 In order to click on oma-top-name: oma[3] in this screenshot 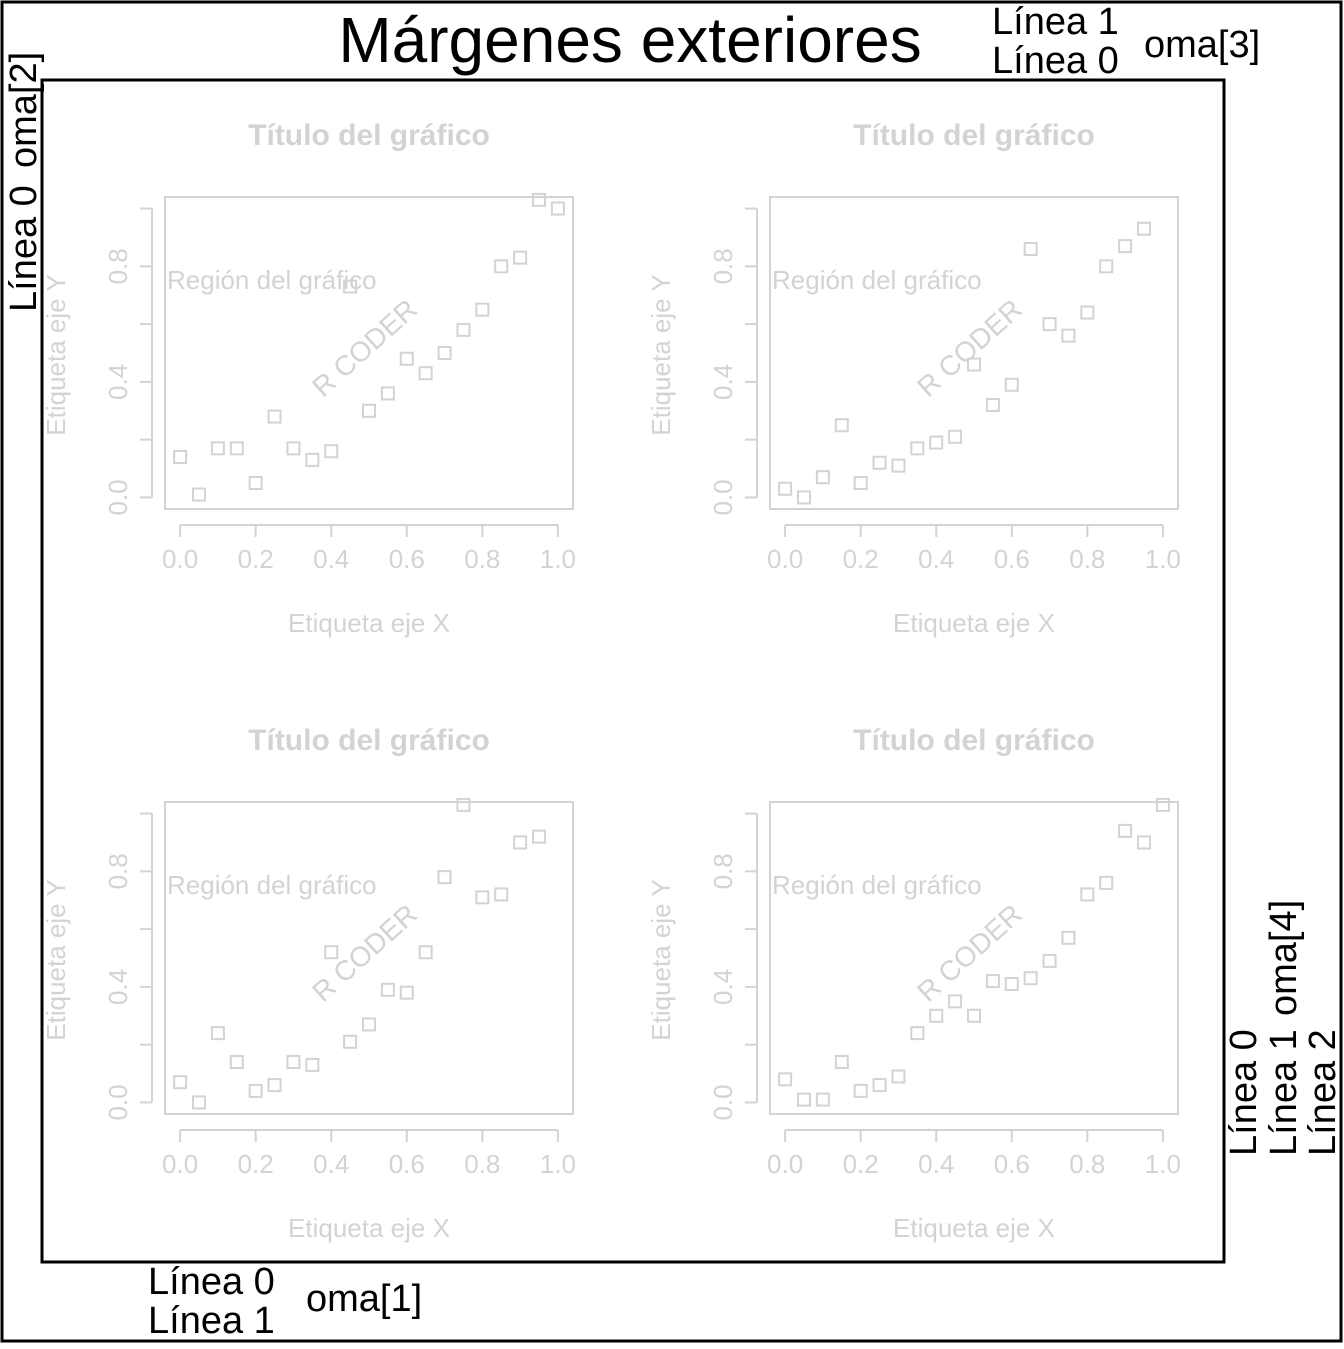, I will do `click(1202, 45)`.